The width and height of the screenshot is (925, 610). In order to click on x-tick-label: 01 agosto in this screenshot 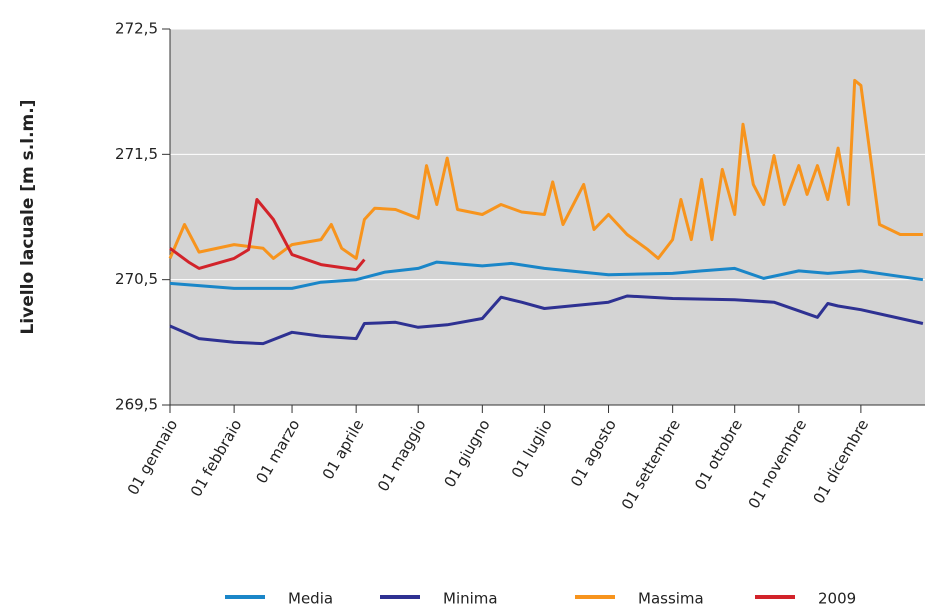, I will do `click(593, 453)`.